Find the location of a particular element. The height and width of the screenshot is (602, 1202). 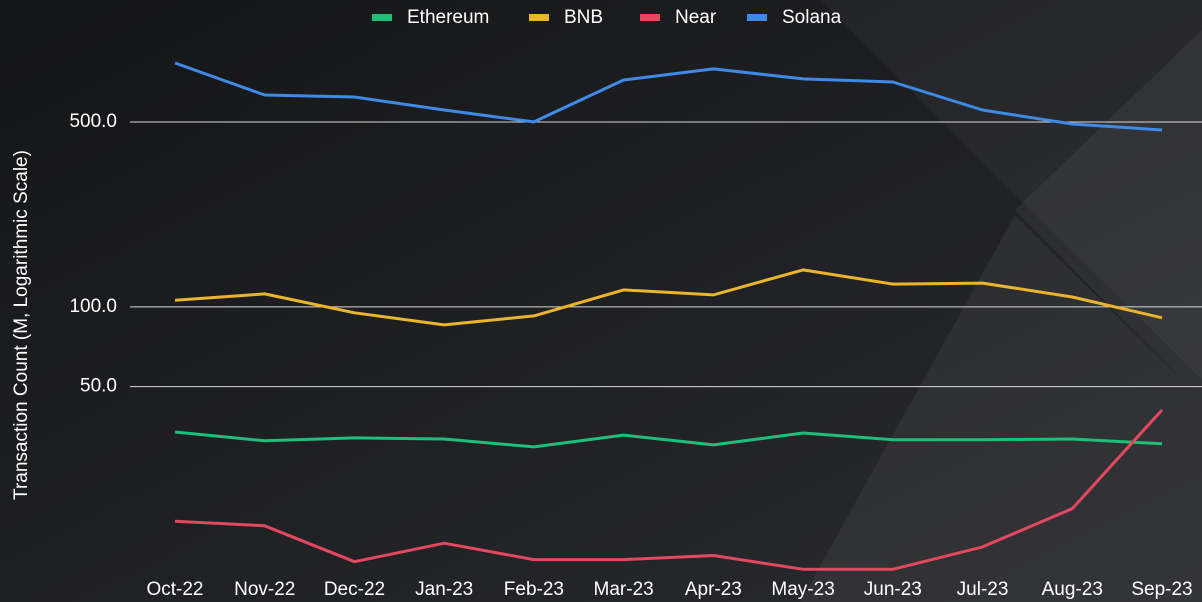

x-tick-label: Jul-23 is located at coordinates (983, 589).